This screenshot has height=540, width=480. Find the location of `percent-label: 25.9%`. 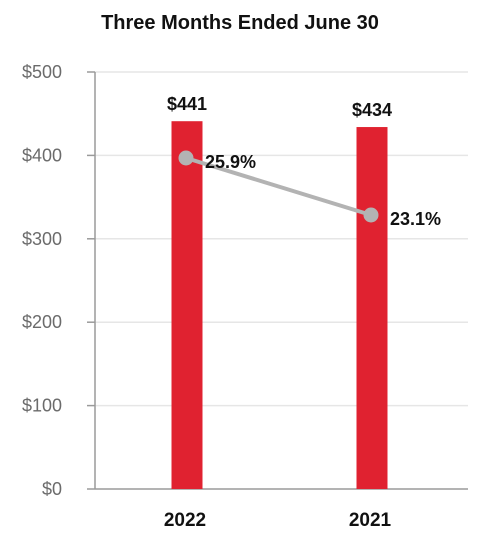

percent-label: 25.9% is located at coordinates (230, 162).